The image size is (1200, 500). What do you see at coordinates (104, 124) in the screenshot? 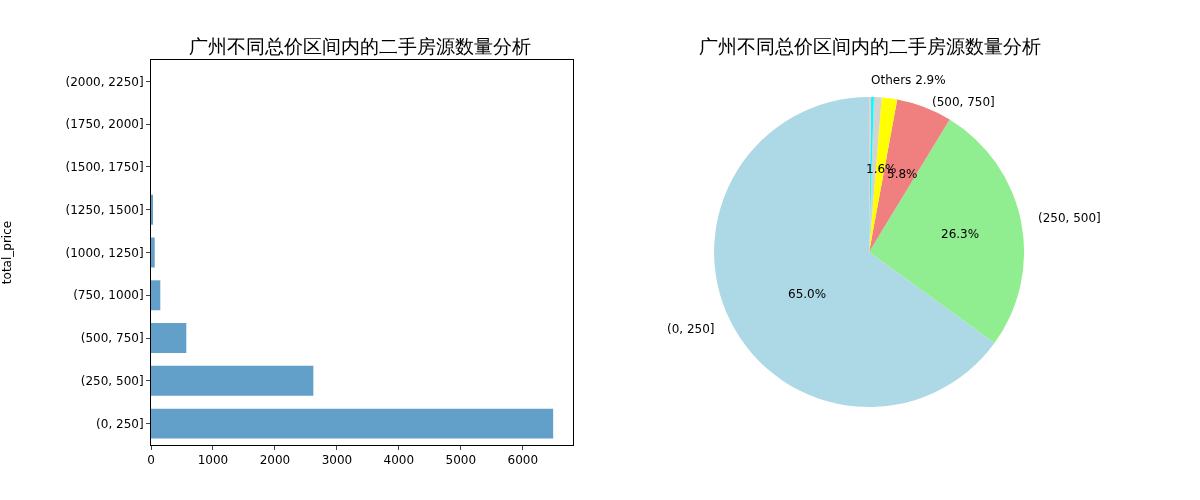
I see `y-tick-label: (1750, 2000]` at bounding box center [104, 124].